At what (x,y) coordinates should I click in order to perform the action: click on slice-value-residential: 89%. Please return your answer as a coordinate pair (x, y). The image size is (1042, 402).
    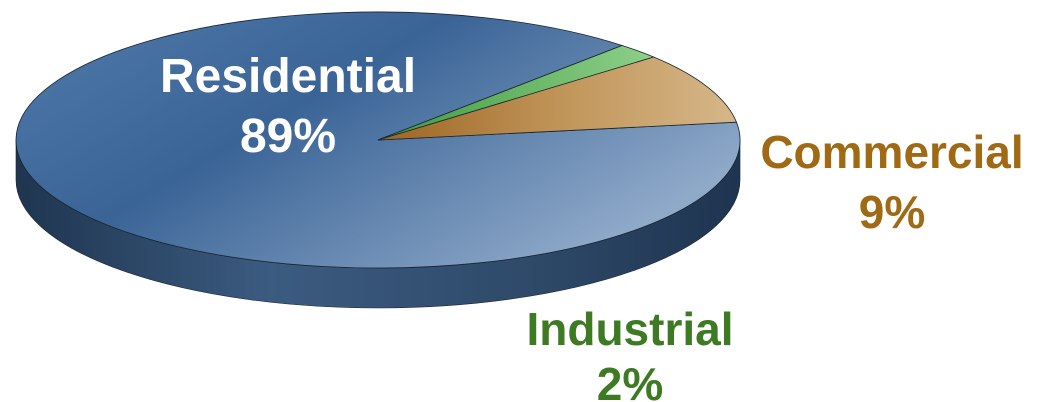
    Looking at the image, I should click on (288, 136).